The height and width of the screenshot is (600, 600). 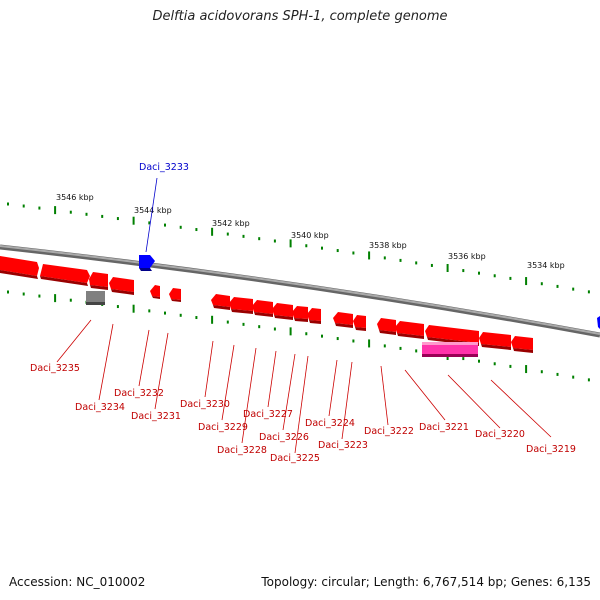 I want to click on gene-label-daci-3221: Daci_3221, so click(x=444, y=427).